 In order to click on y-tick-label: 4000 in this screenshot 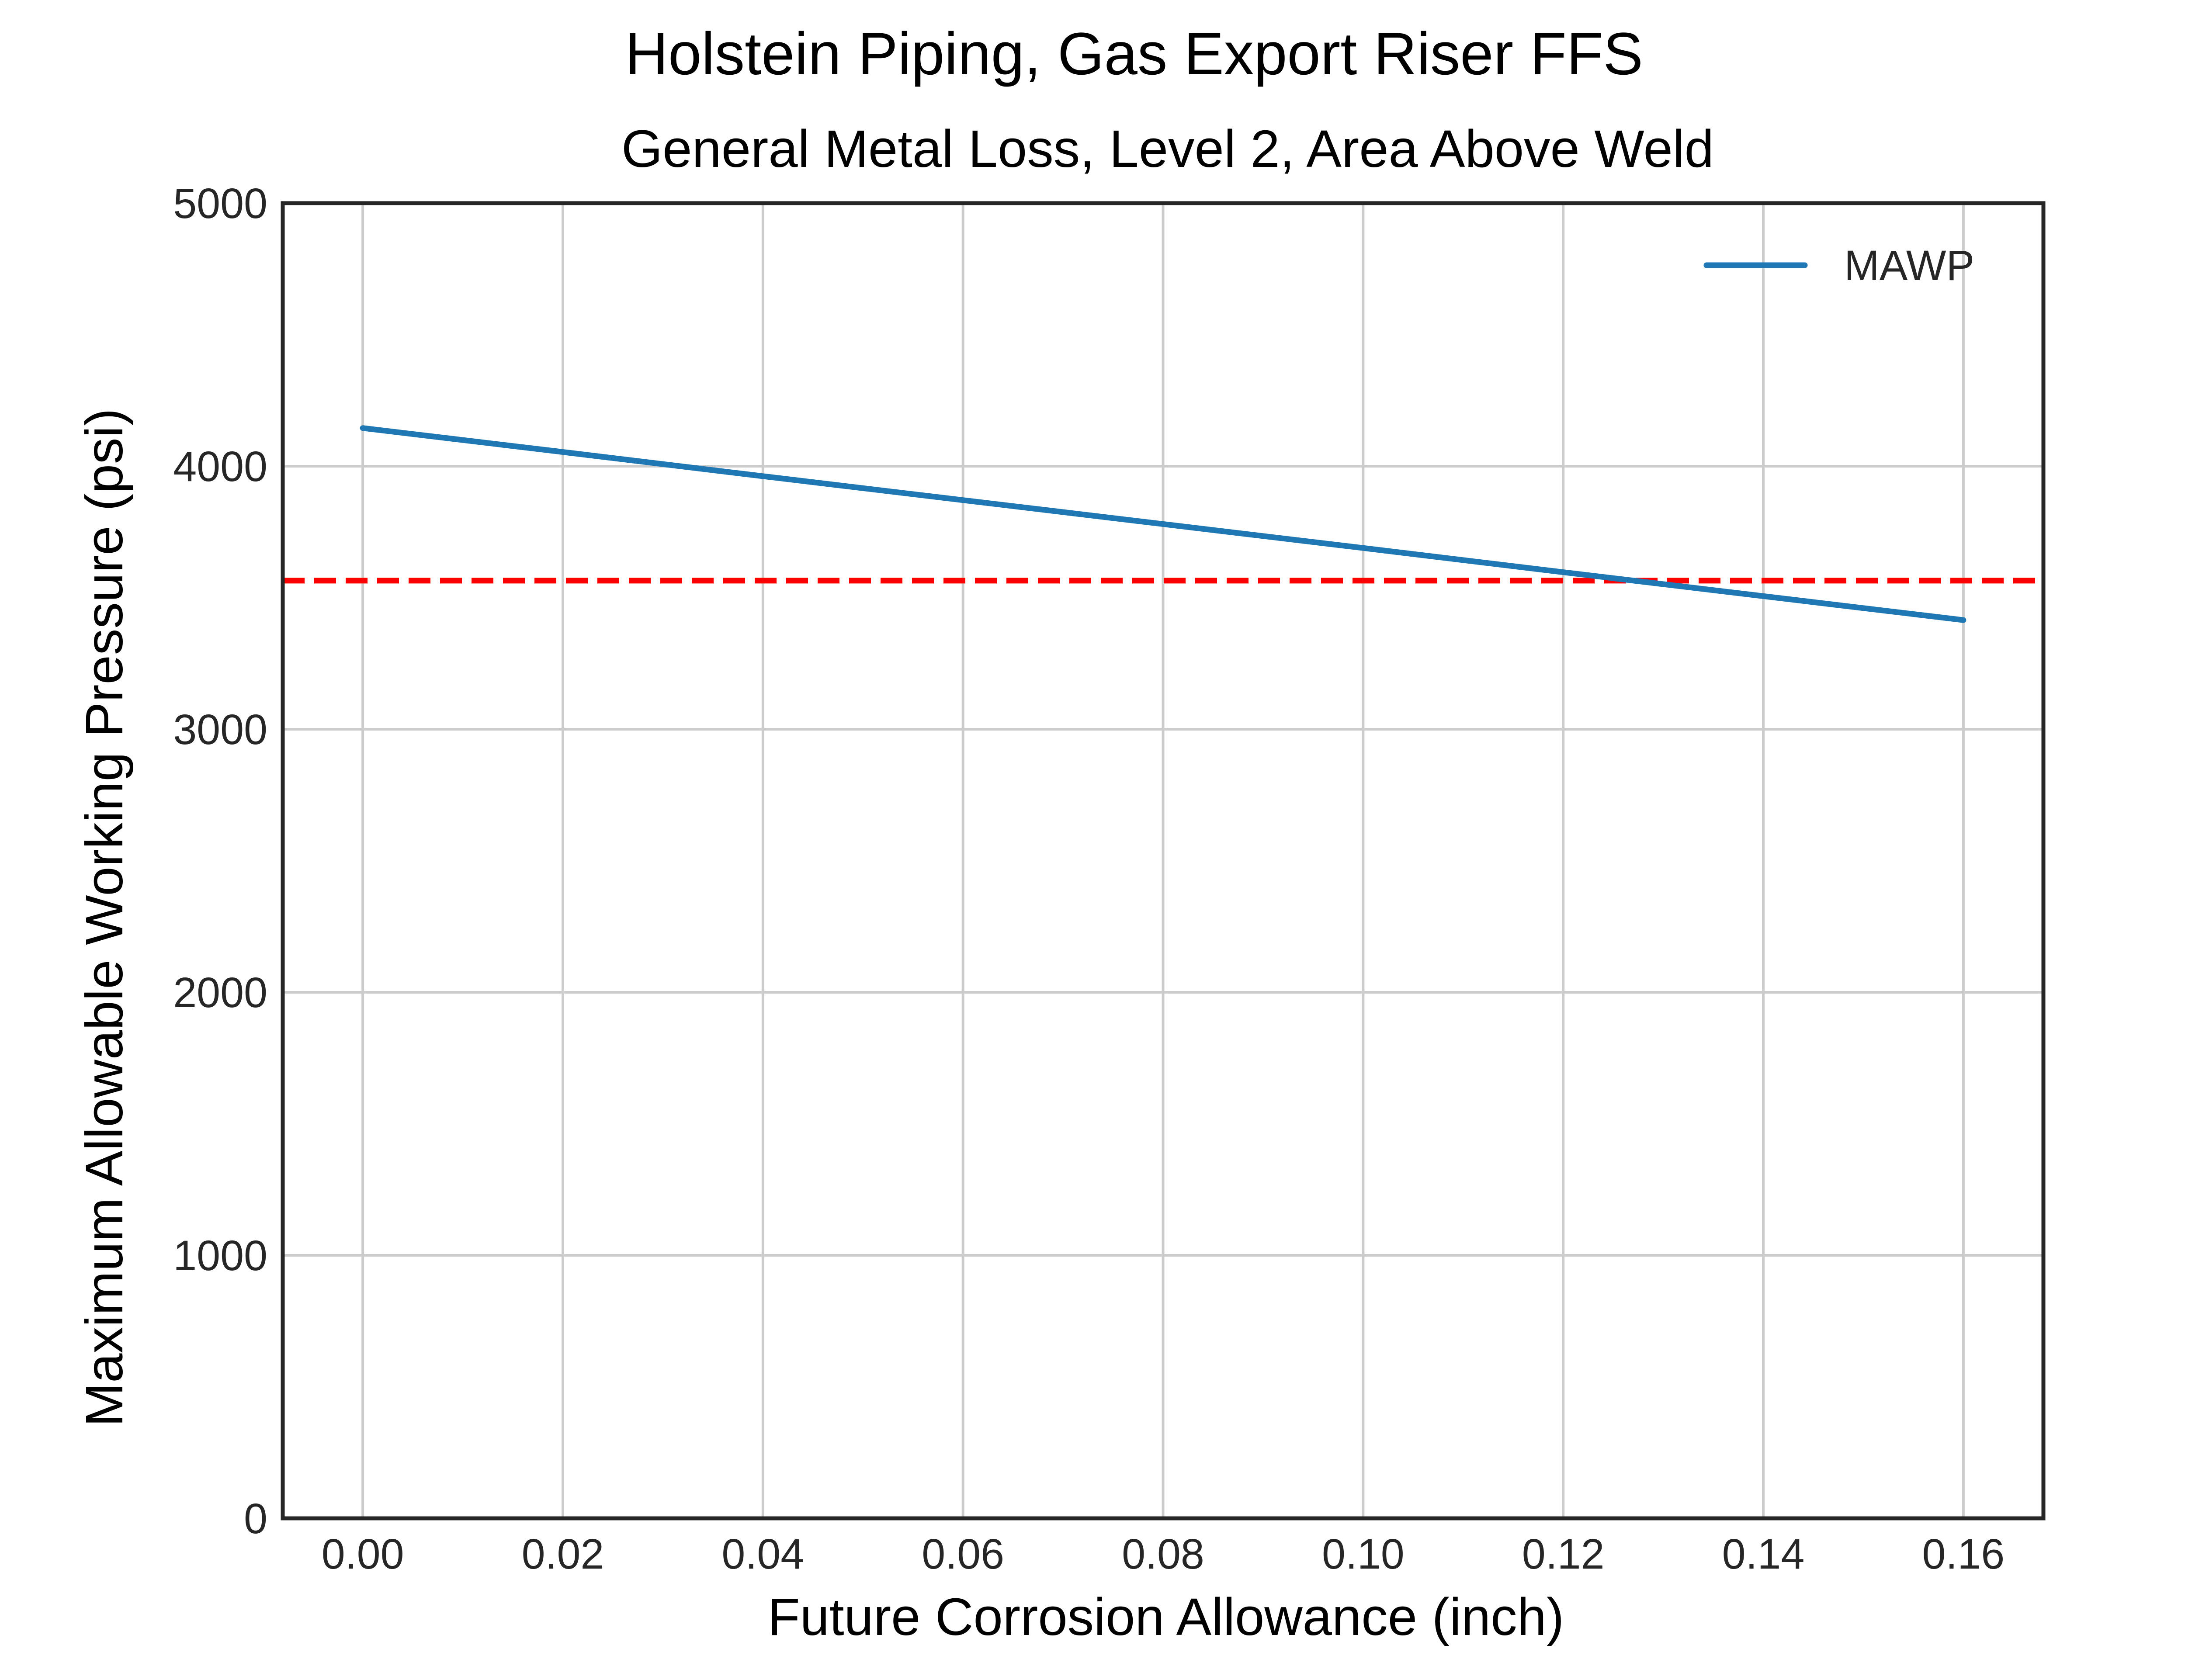, I will do `click(220, 466)`.